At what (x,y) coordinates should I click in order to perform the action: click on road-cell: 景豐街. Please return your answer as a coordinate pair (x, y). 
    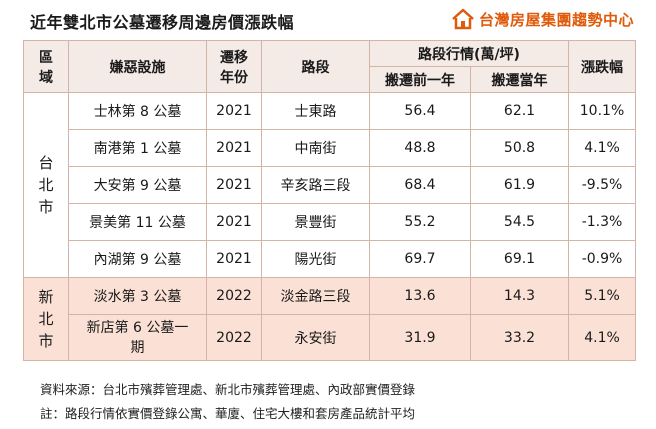
    Looking at the image, I should click on (315, 222).